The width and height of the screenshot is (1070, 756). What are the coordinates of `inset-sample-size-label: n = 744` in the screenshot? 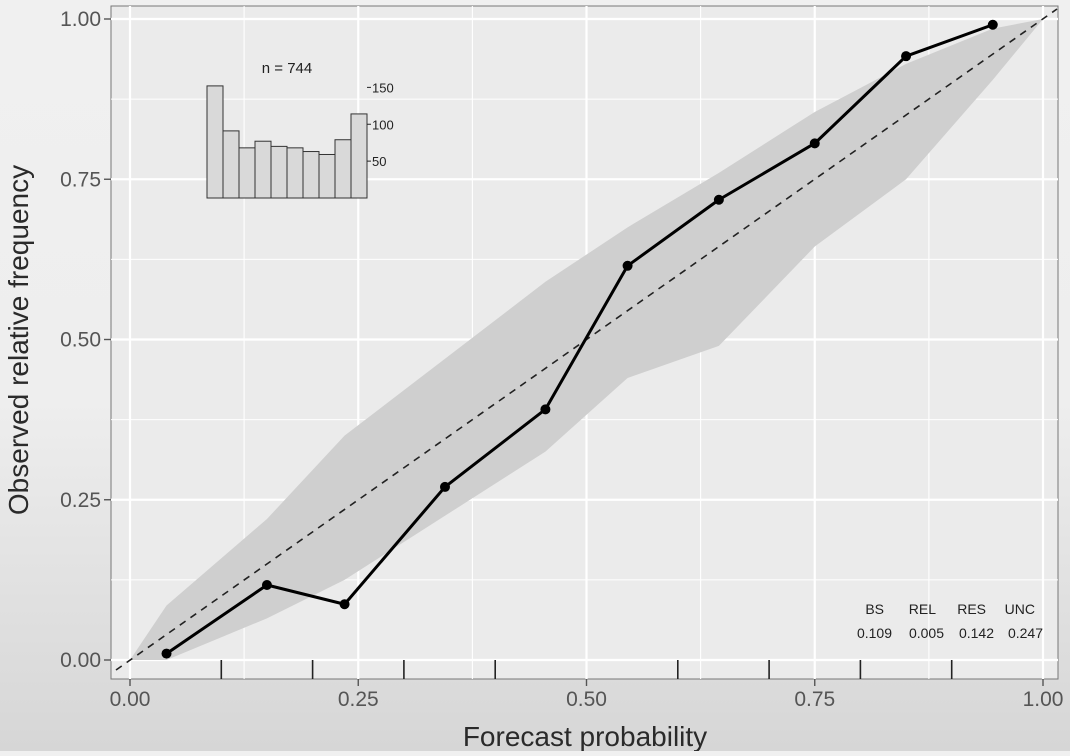 It's located at (287, 68).